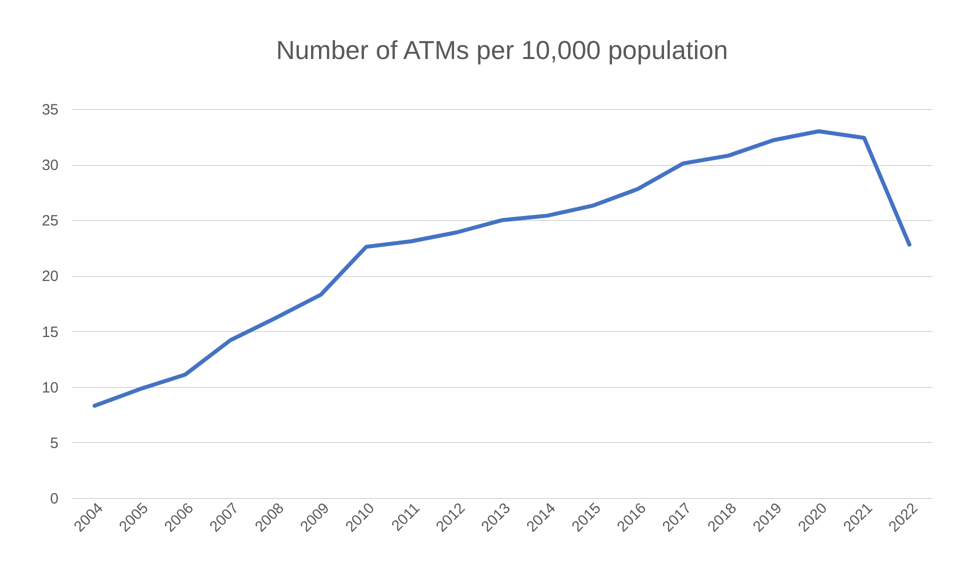 This screenshot has width=956, height=583. Describe the element at coordinates (50, 165) in the screenshot. I see `y-tick-label: 30` at that location.